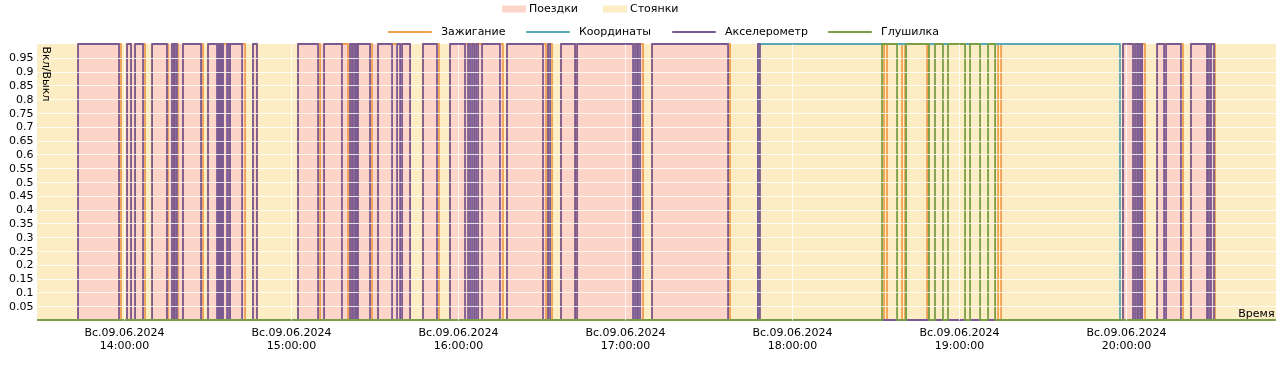 This screenshot has height=367, width=1280. I want to click on y-tick-label: 0.3, so click(25, 237).